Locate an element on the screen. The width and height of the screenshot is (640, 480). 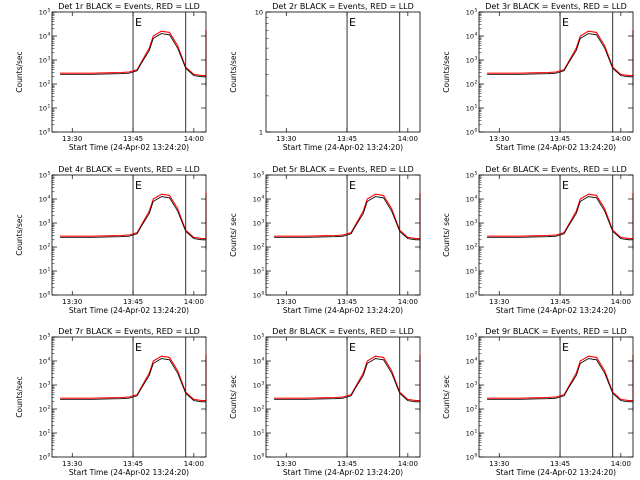
panel-title: Det 8r BLACK = Events, RED = LLD is located at coordinates (343, 331).